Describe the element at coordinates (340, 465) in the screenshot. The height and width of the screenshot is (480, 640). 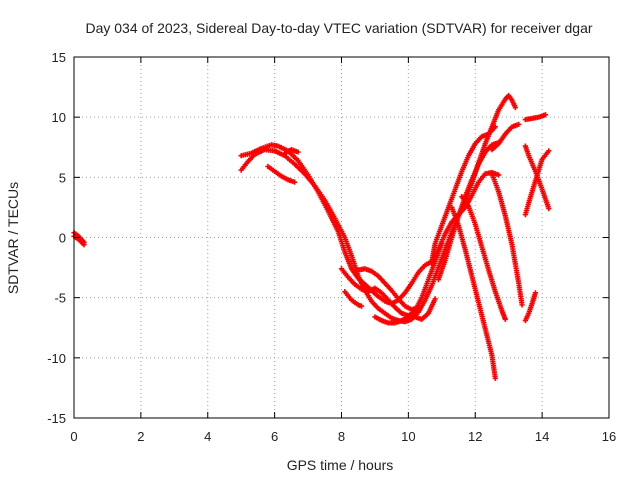
I see `x-axis-label: GPS time / hours` at that location.